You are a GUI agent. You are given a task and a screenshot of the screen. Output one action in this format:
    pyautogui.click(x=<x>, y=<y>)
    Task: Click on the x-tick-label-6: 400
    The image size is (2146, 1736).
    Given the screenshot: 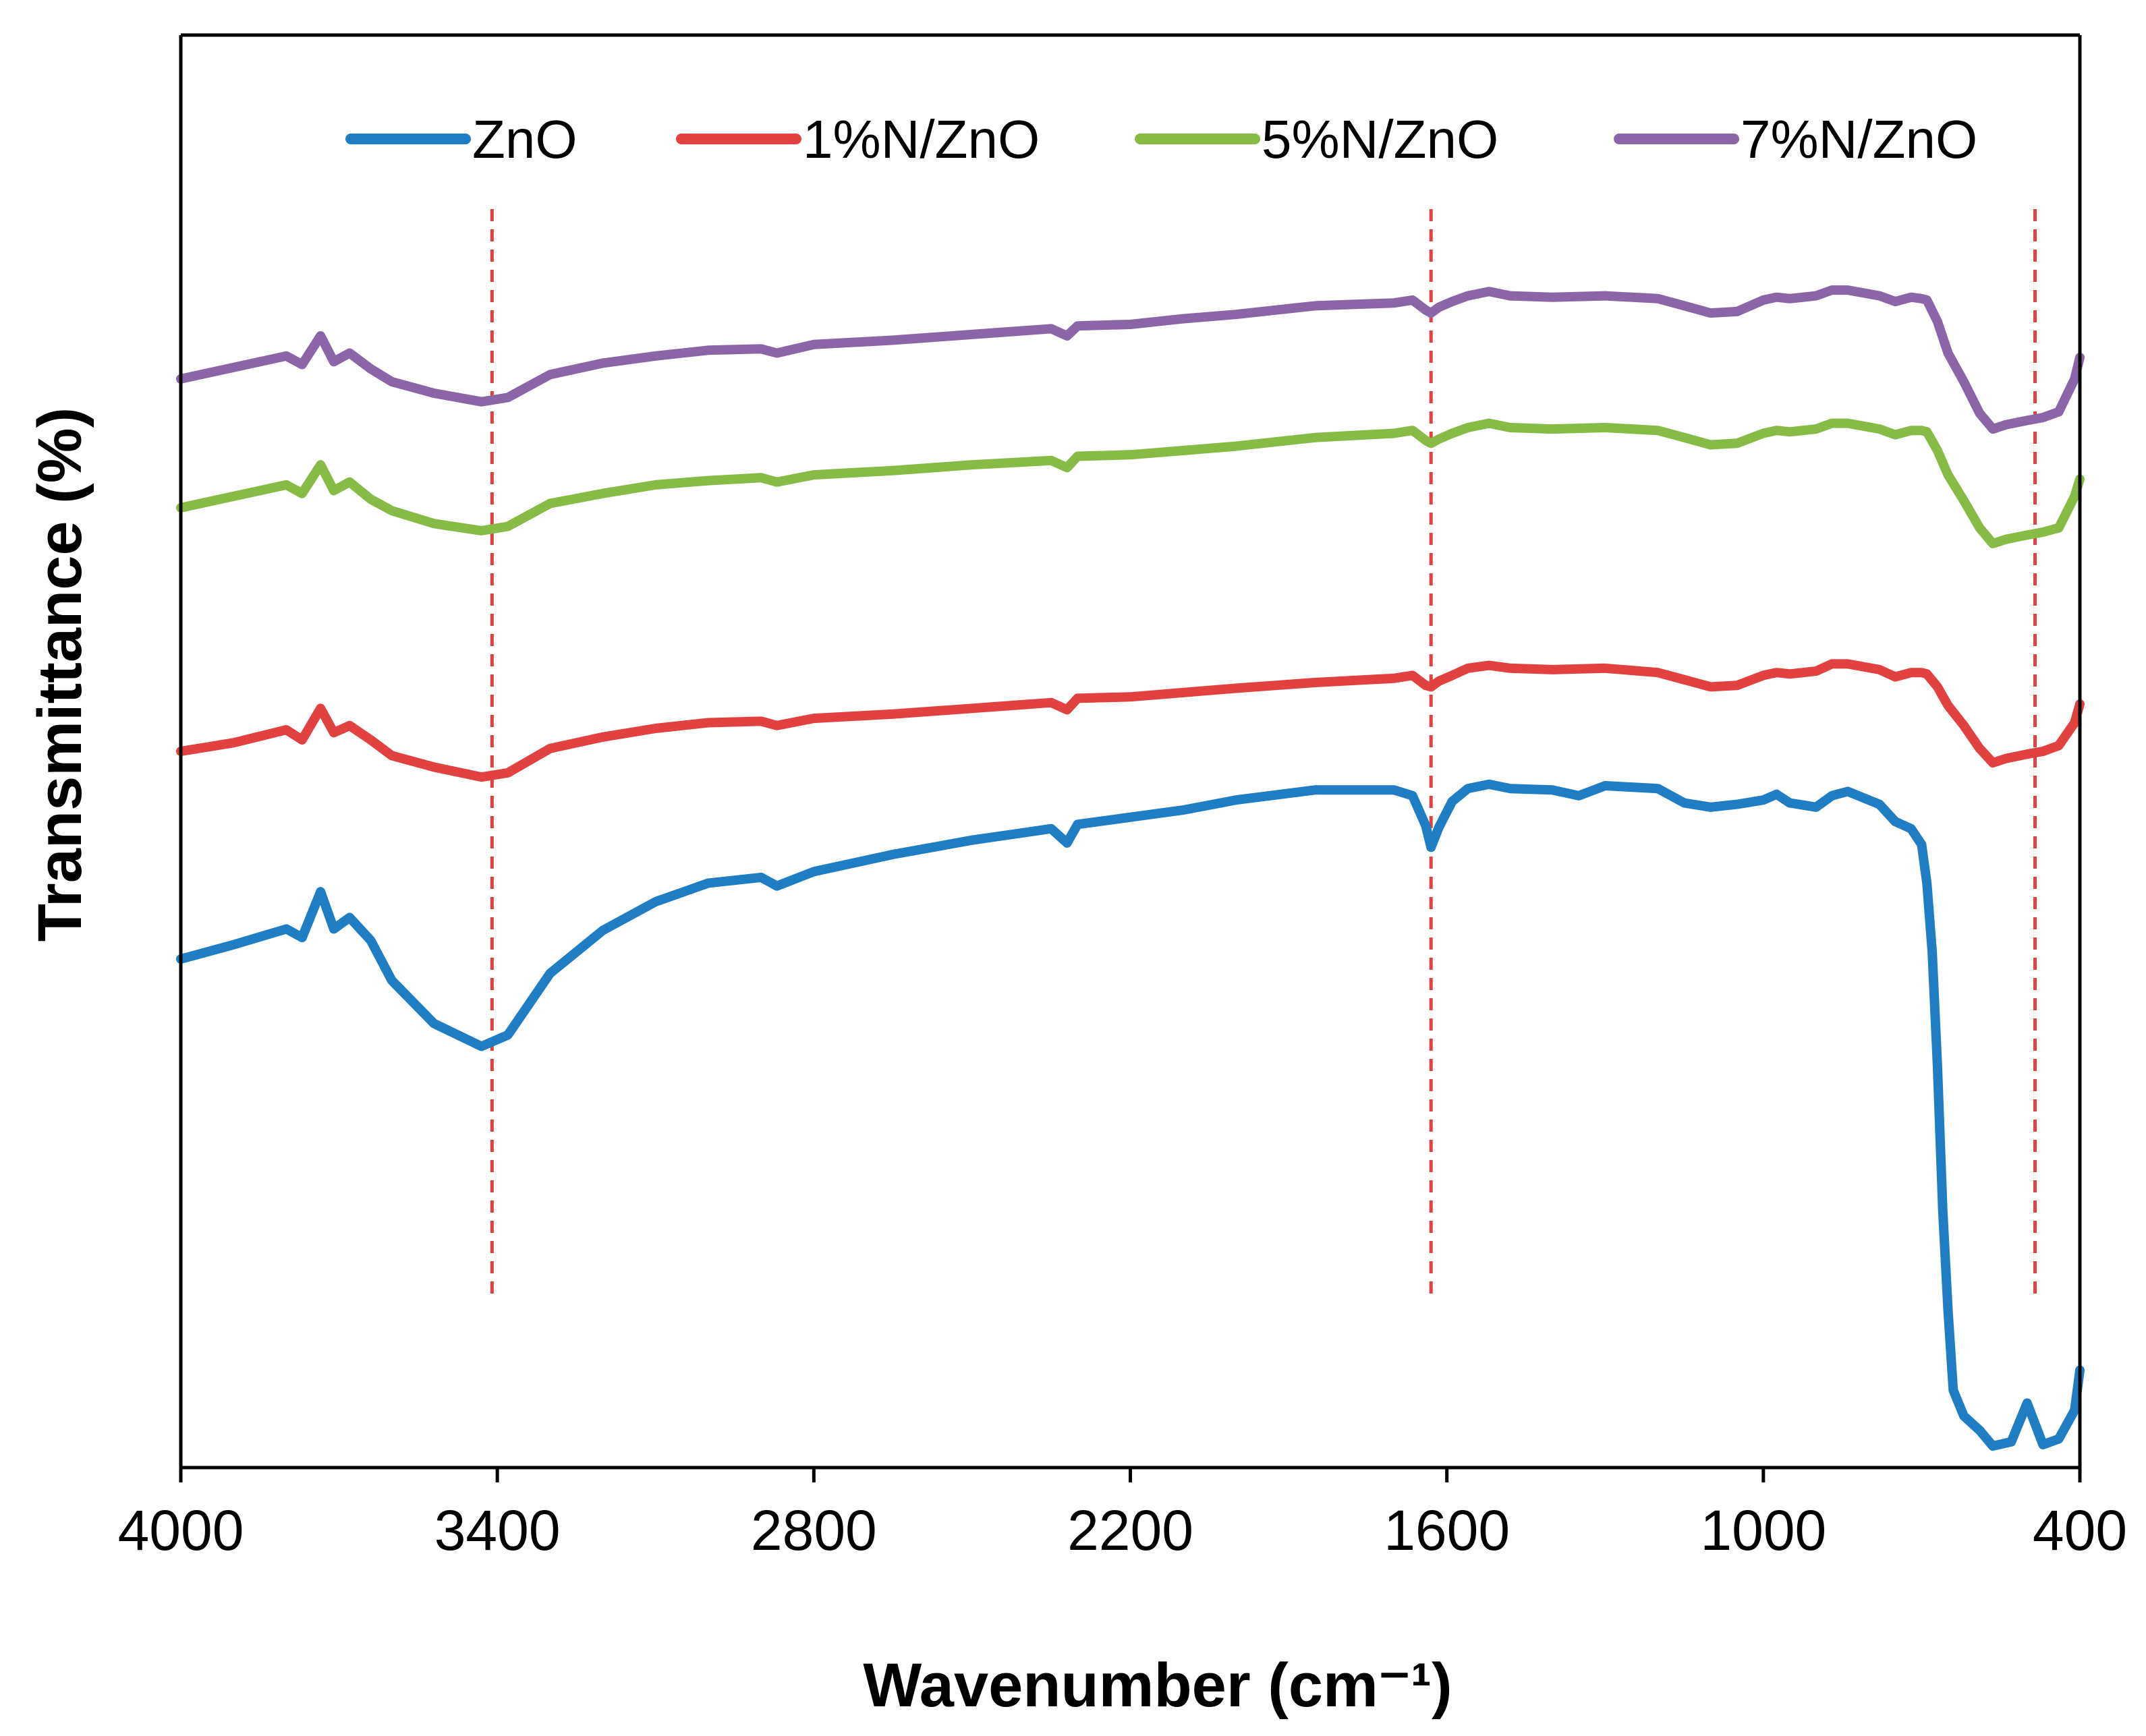 What is the action you would take?
    pyautogui.click(x=2080, y=1530)
    